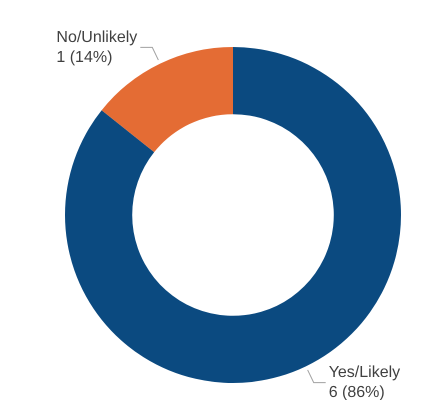 This screenshot has width=440, height=400. What do you see at coordinates (84, 57) in the screenshot?
I see `data-label: 1 (14%)` at bounding box center [84, 57].